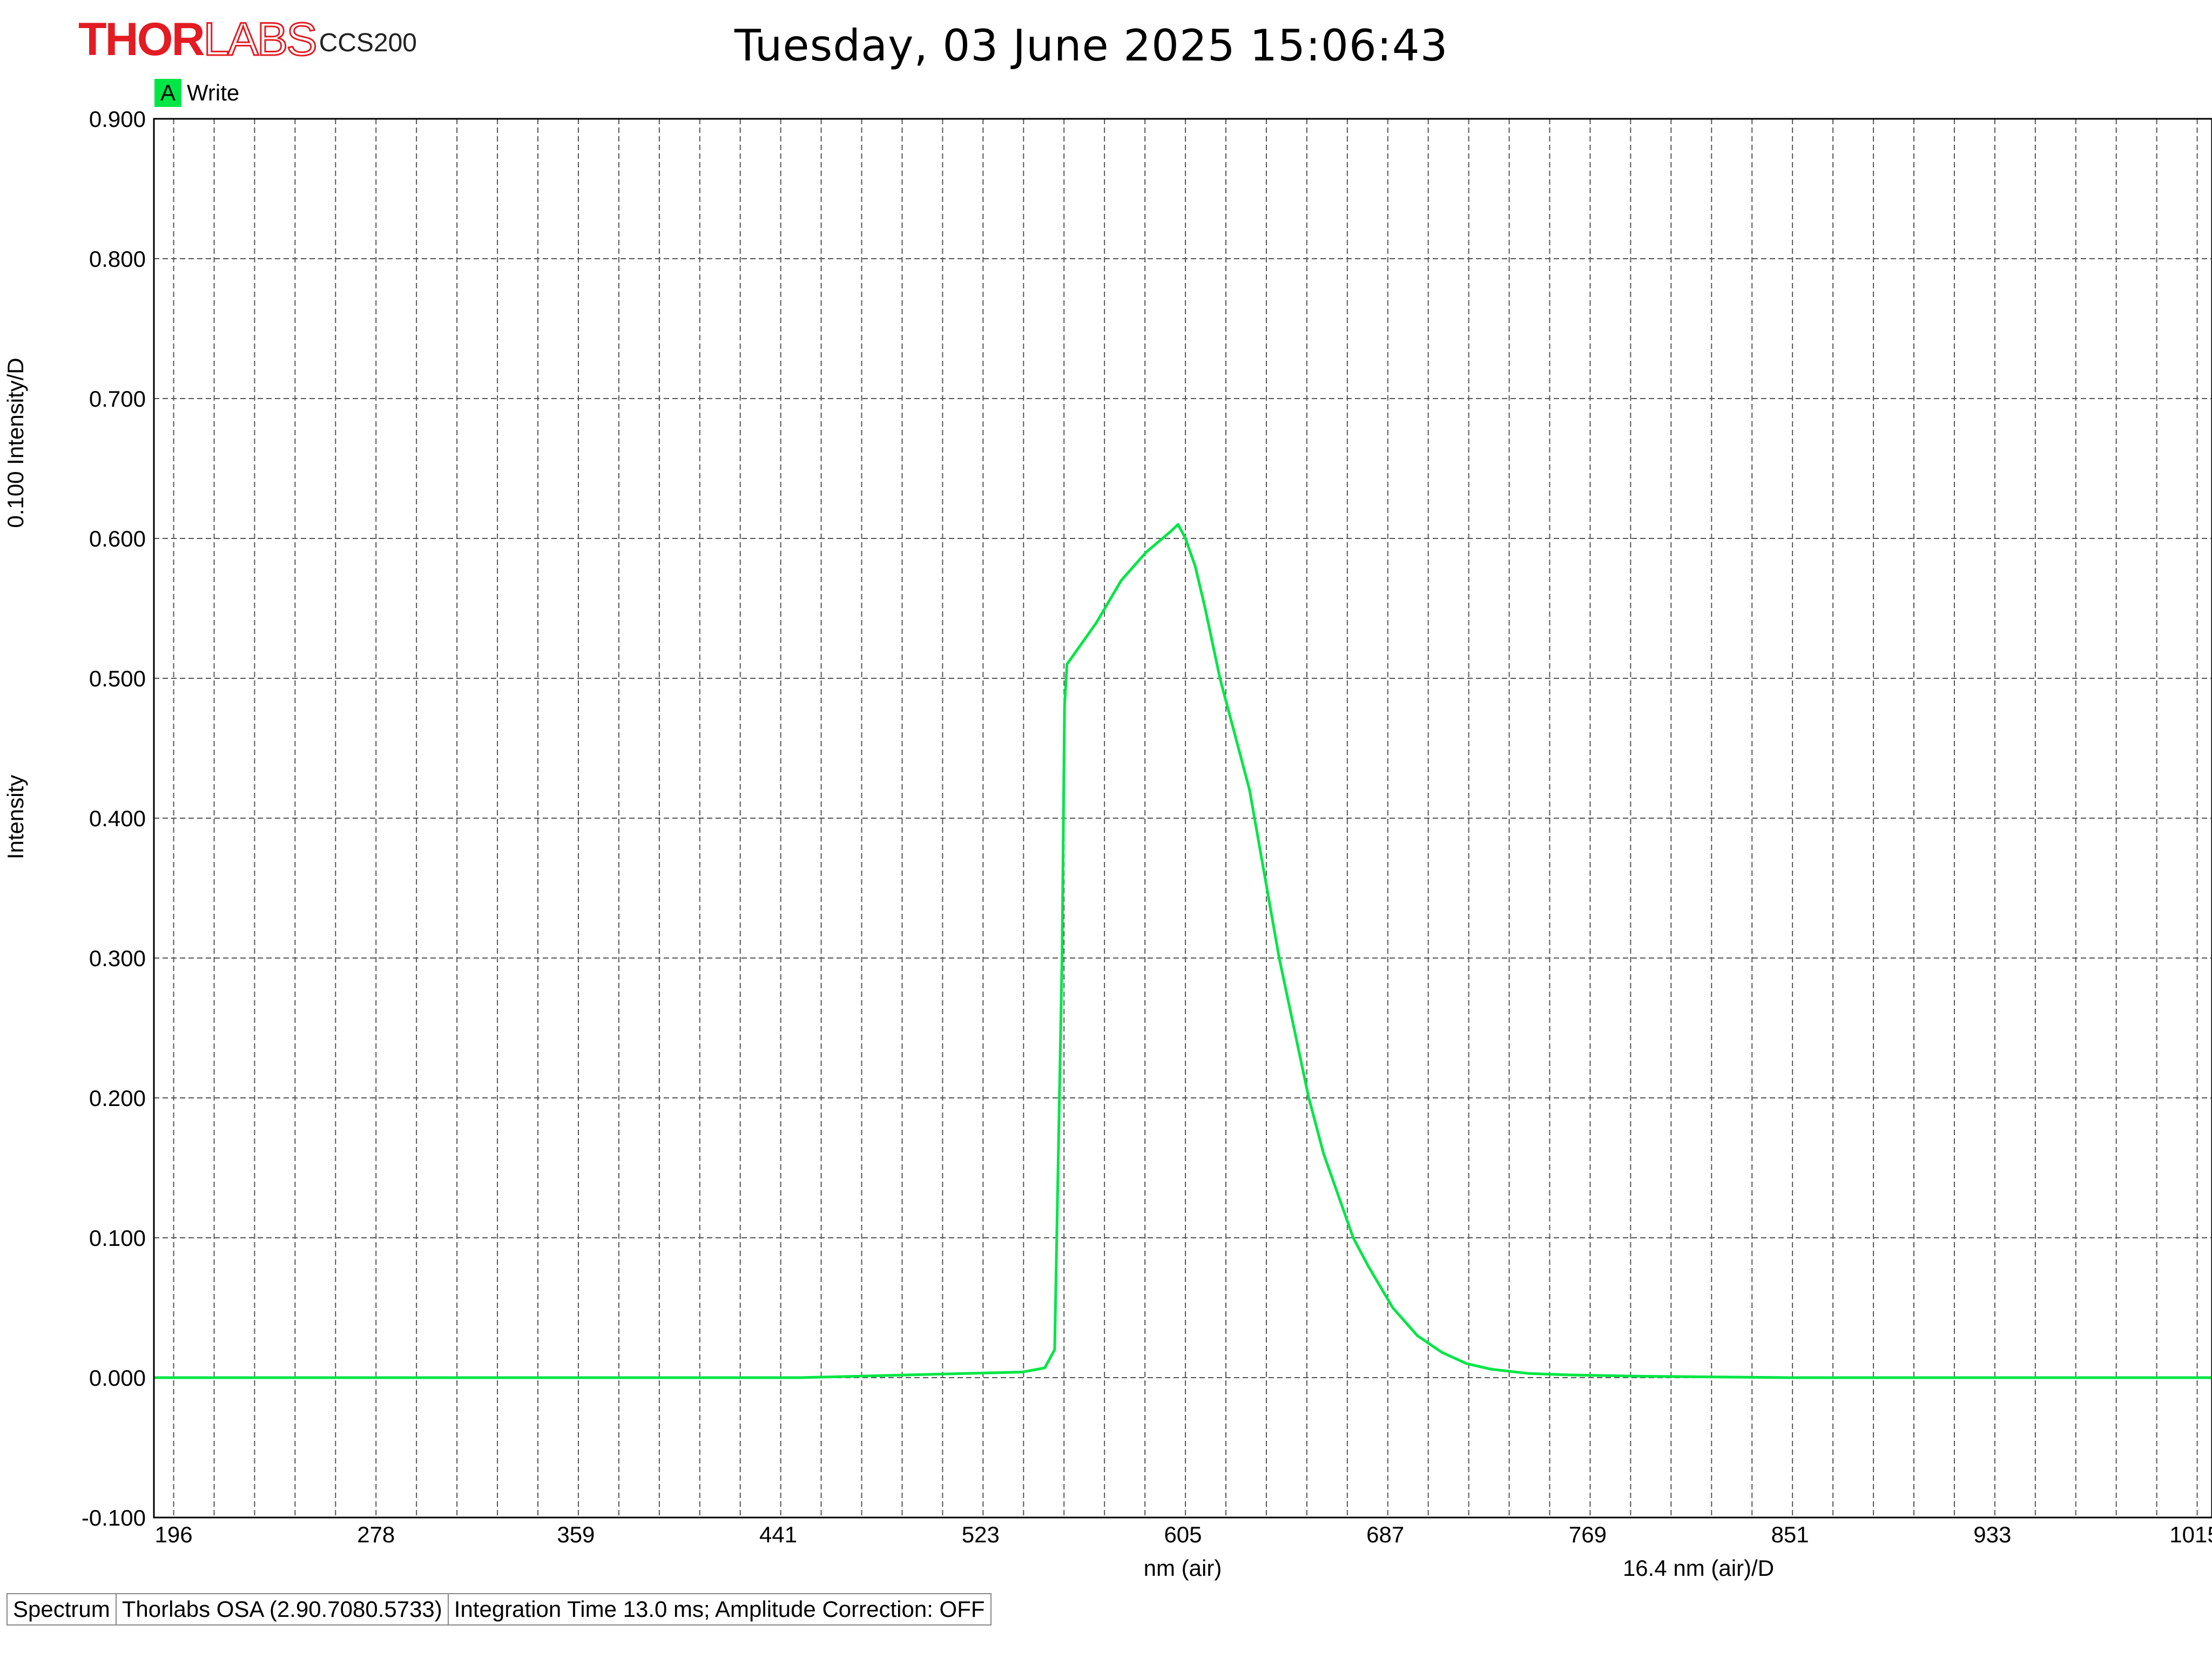 The height and width of the screenshot is (1659, 2212). I want to click on x-axis-label: nm (air), so click(1183, 1568).